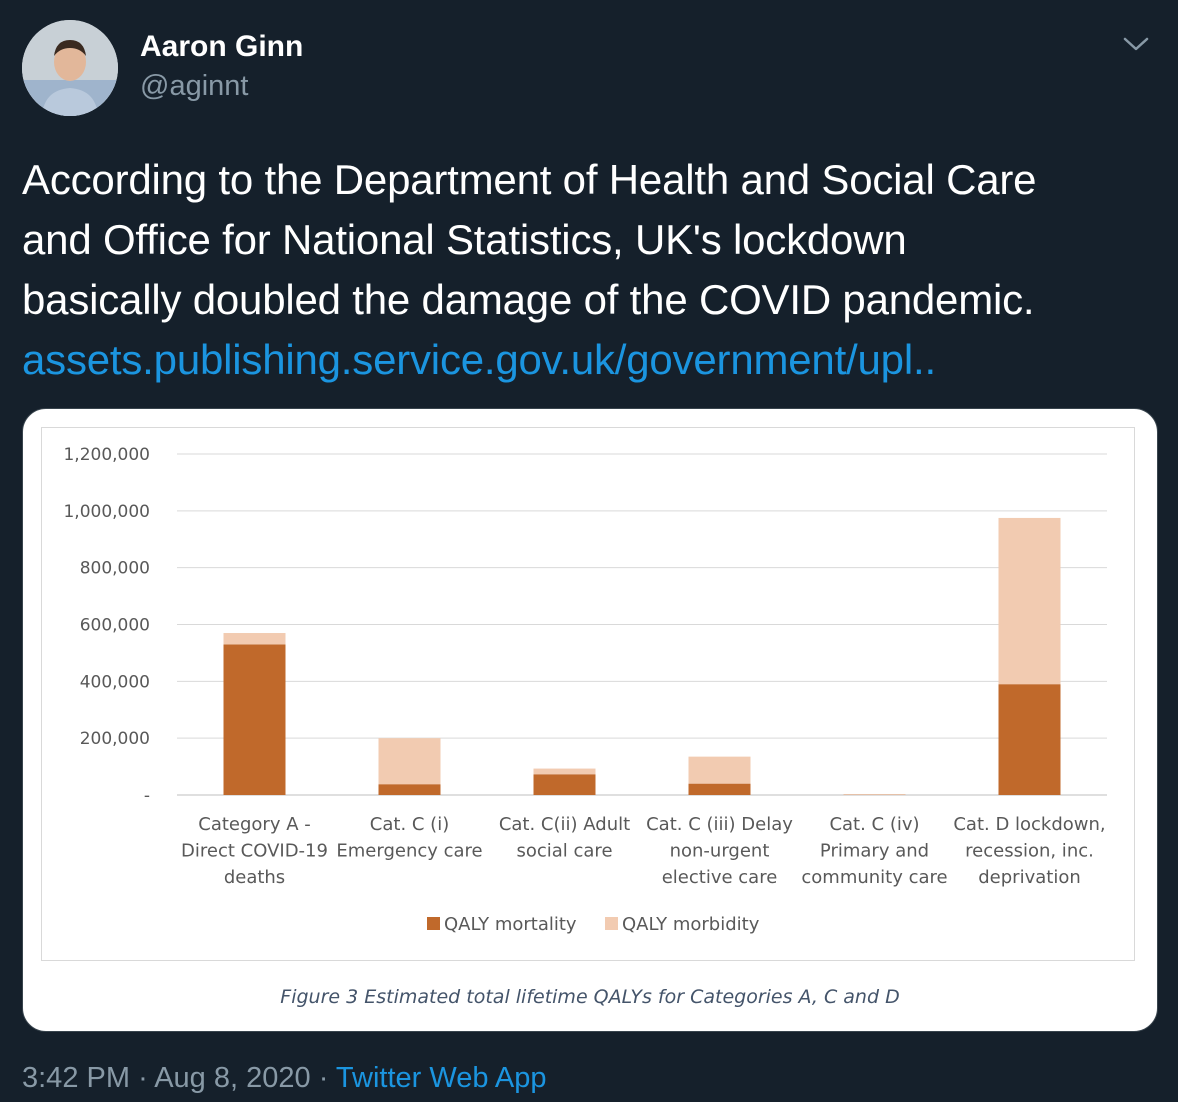 The height and width of the screenshot is (1102, 1178). I want to click on author-handle: @aginnt, so click(194, 86).